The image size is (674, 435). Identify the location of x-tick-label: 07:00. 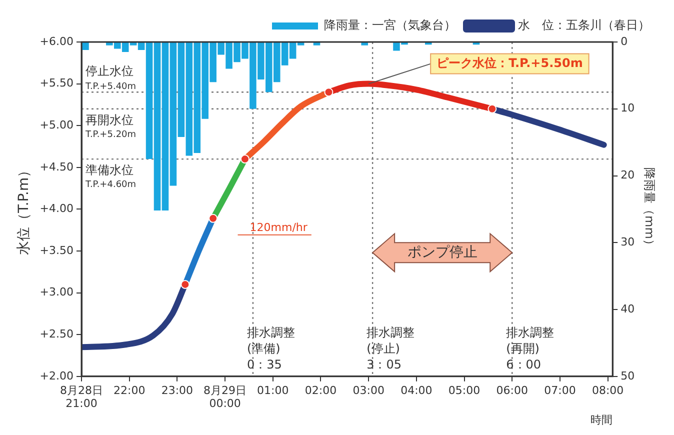
(560, 390).